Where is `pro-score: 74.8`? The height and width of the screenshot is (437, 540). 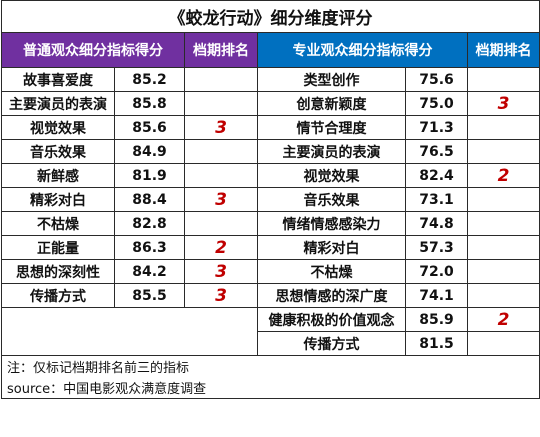
pro-score: 74.8 is located at coordinates (436, 223).